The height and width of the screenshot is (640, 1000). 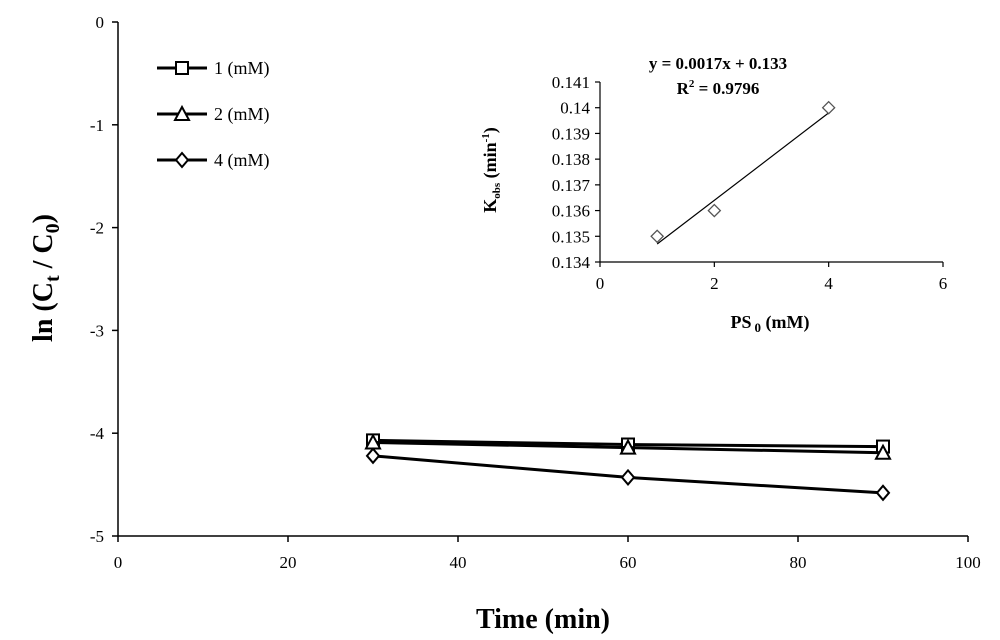 I want to click on inset-y-tick-label: 0.139, so click(x=571, y=133).